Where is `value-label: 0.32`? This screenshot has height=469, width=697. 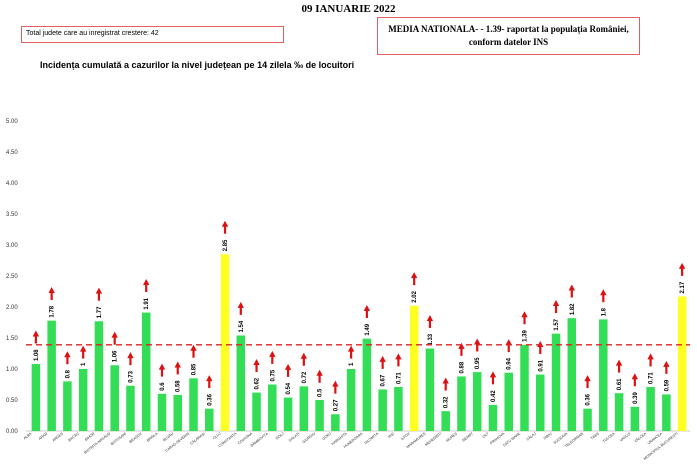 value-label: 0.32 is located at coordinates (447, 402).